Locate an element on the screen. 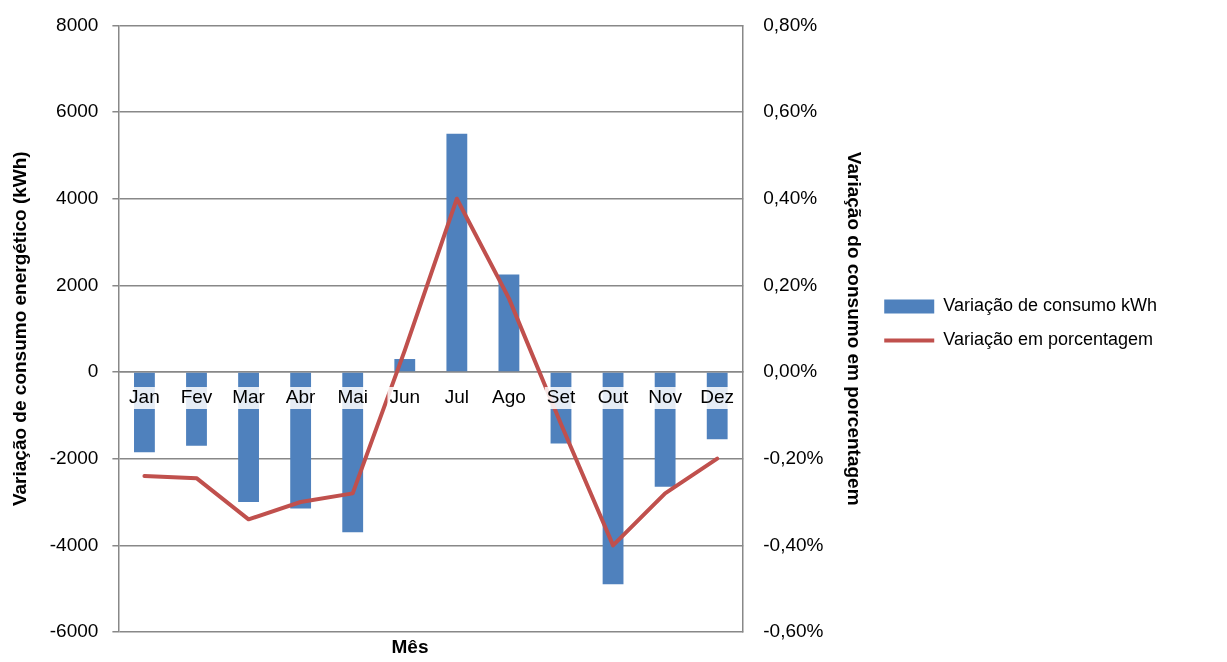 Image resolution: width=1227 pixels, height=662 pixels. x-tick-label: Set is located at coordinates (561, 397).